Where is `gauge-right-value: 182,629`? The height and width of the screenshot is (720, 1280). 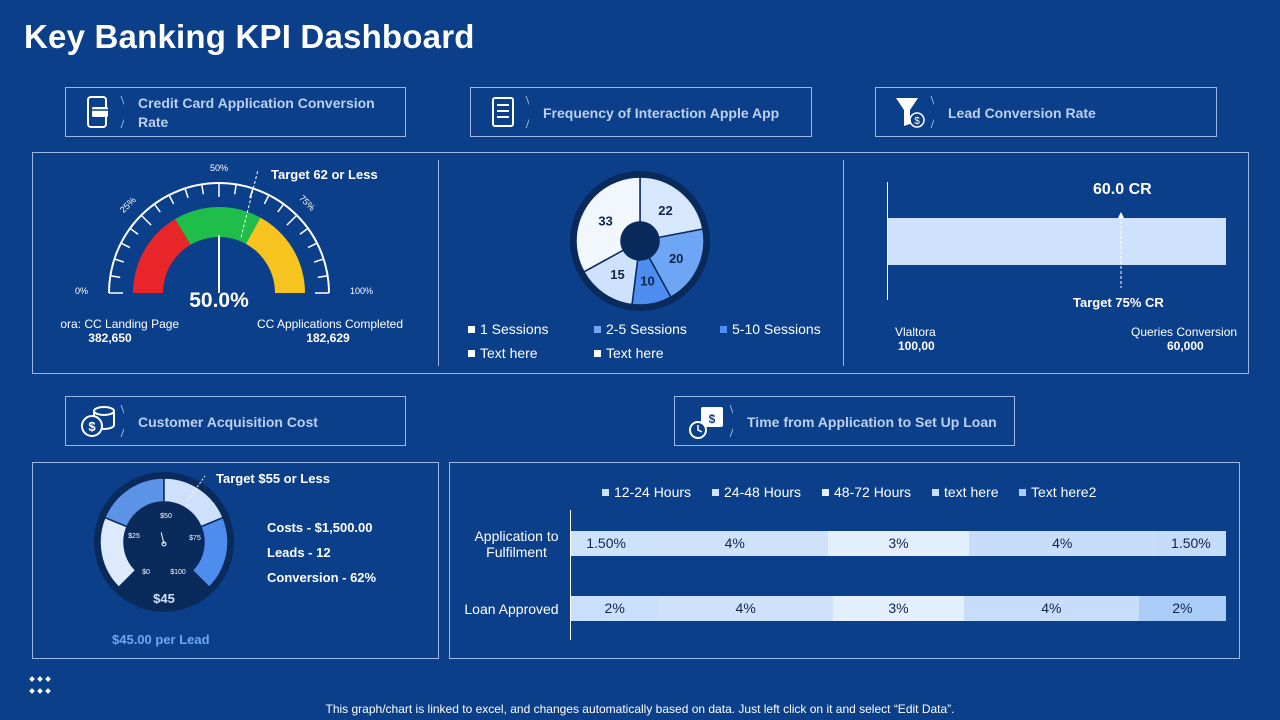 gauge-right-value: 182,629 is located at coordinates (328, 338).